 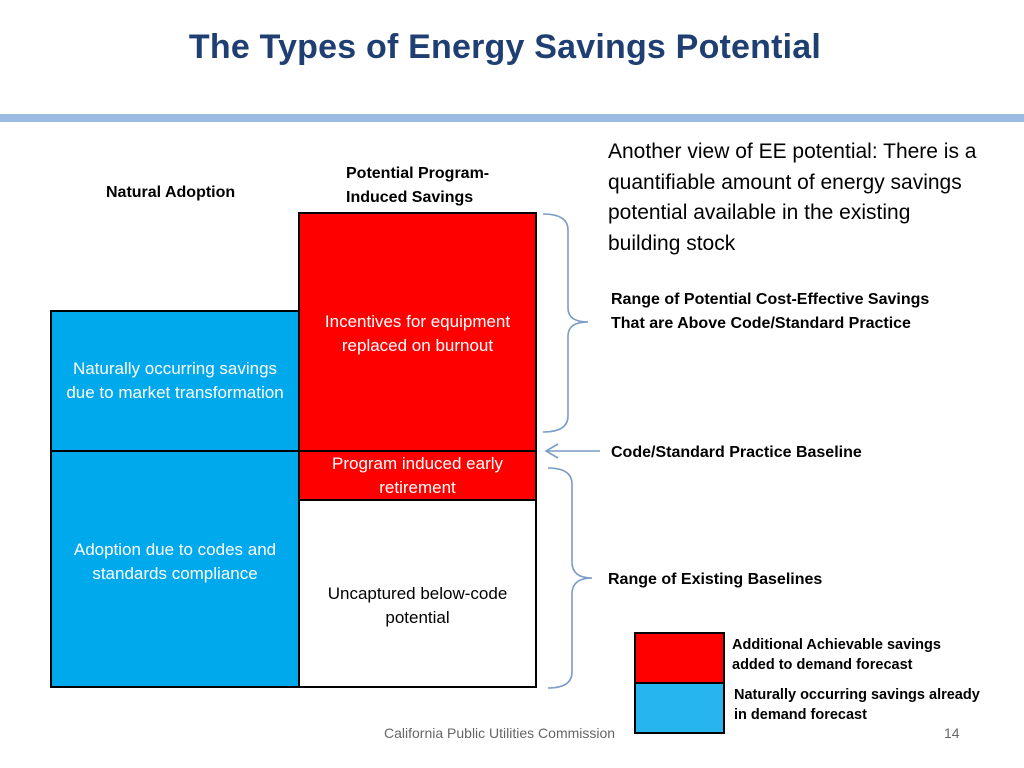 I want to click on footer-org: California Public Utilities Commission, so click(x=500, y=733).